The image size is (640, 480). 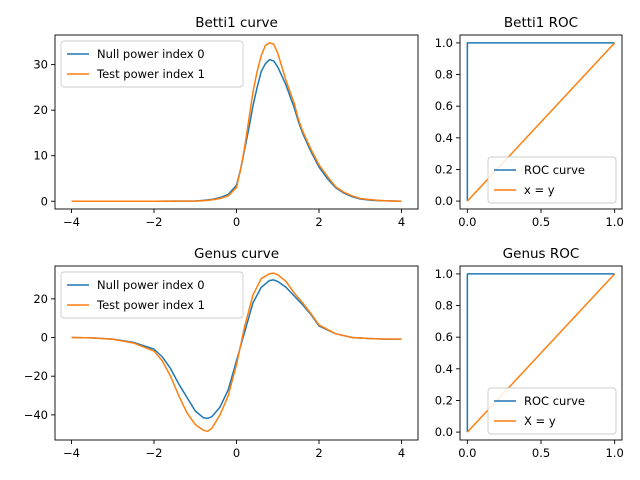 What do you see at coordinates (40, 65) in the screenshot?
I see `betti1-curve-ytick-label: 30` at bounding box center [40, 65].